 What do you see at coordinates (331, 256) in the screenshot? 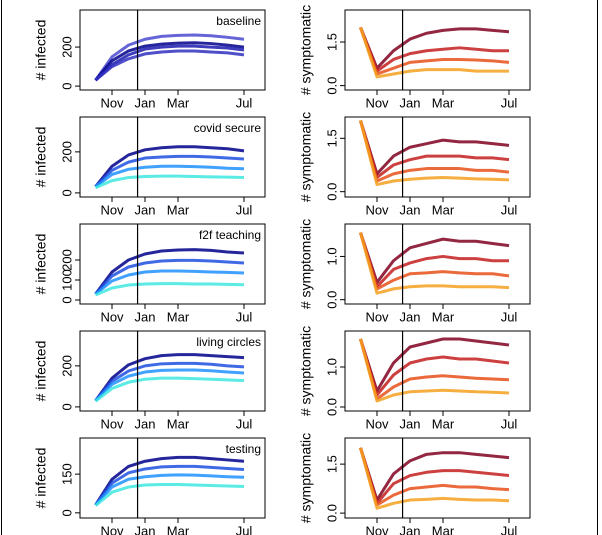
I see `y-tick-label: 1.0` at bounding box center [331, 256].